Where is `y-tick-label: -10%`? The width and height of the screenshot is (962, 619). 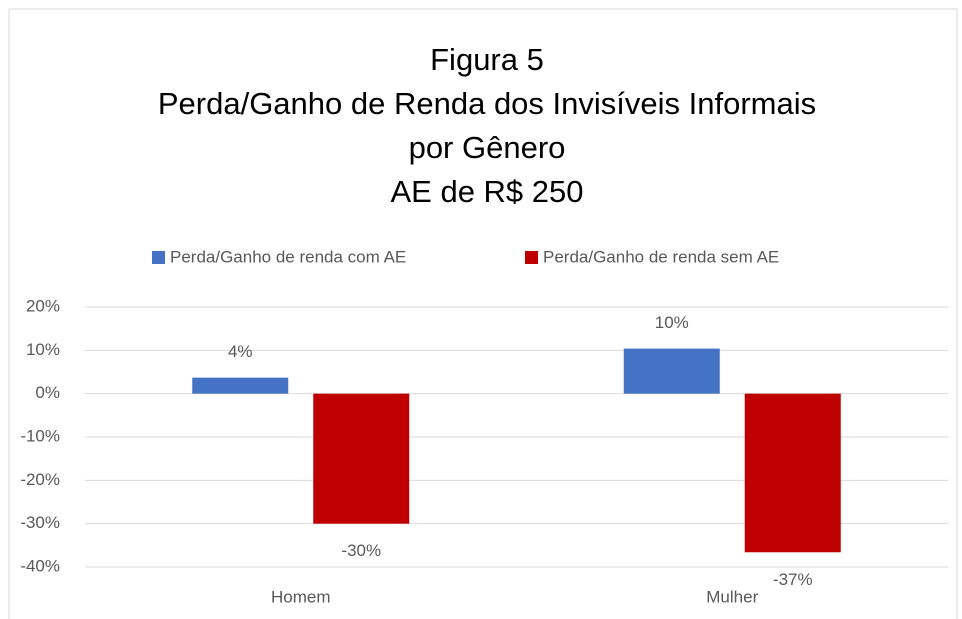 y-tick-label: -10% is located at coordinates (40, 435).